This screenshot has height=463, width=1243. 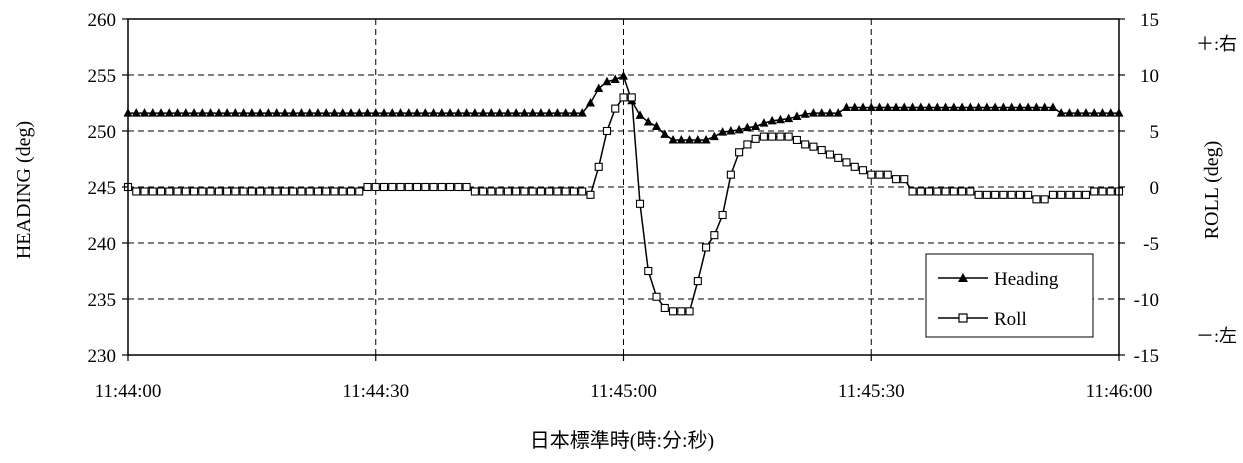 What do you see at coordinates (24, 190) in the screenshot?
I see `y-axis-title: HEADING (deg)` at bounding box center [24, 190].